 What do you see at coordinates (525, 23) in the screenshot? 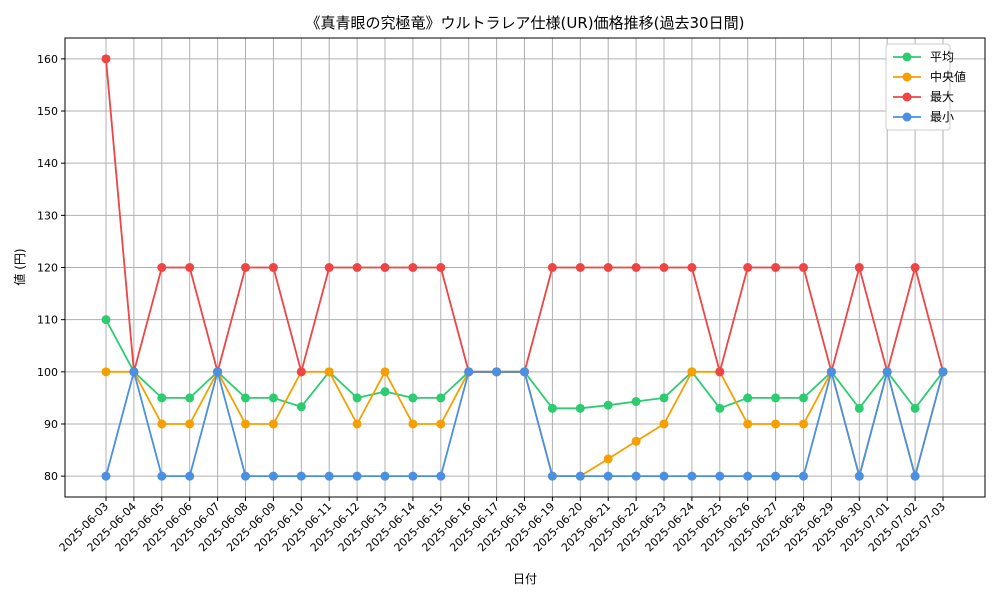
I see `chart-title: 《真青眼の究極竜》ウルトラレア仕様(UR)価格推移(過去30日間)` at bounding box center [525, 23].